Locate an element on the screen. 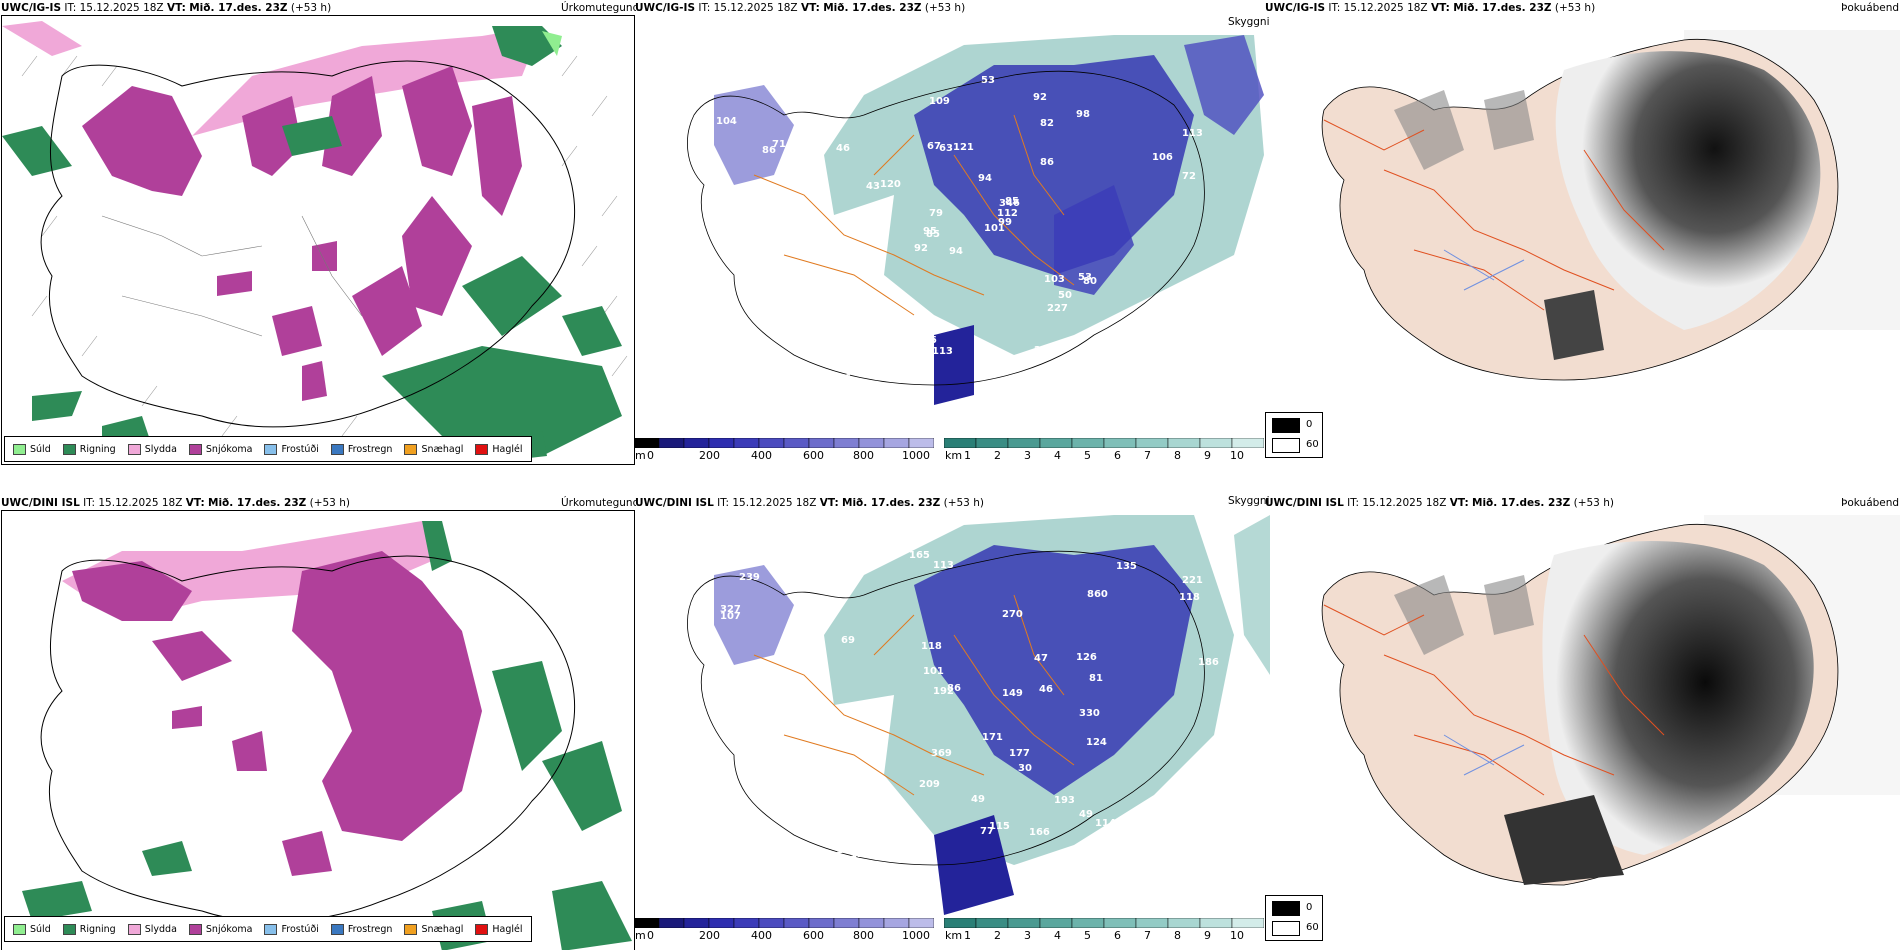 This screenshot has width=1900, height=950. cloud-base-label: 56 is located at coordinates (844, 378).